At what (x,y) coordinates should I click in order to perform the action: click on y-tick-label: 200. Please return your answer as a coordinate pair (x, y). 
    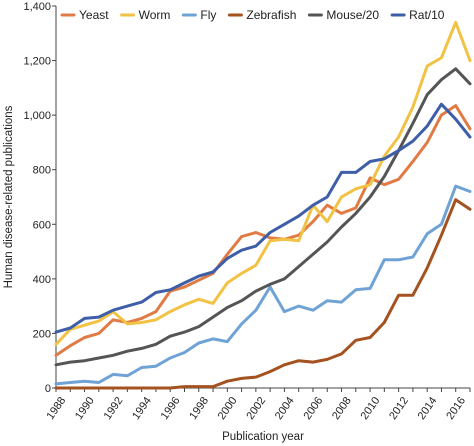
    Looking at the image, I should click on (42, 334).